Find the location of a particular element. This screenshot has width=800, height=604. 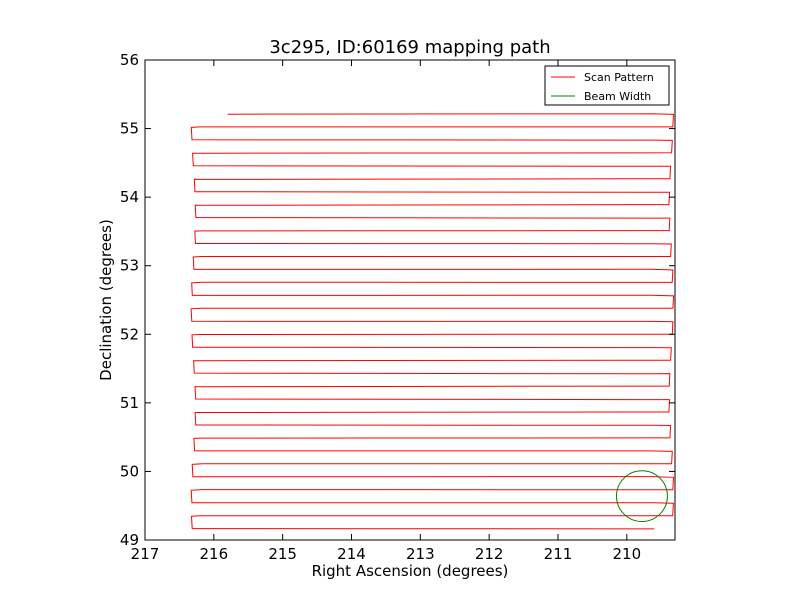

x-tick-label: 216 is located at coordinates (214, 554).